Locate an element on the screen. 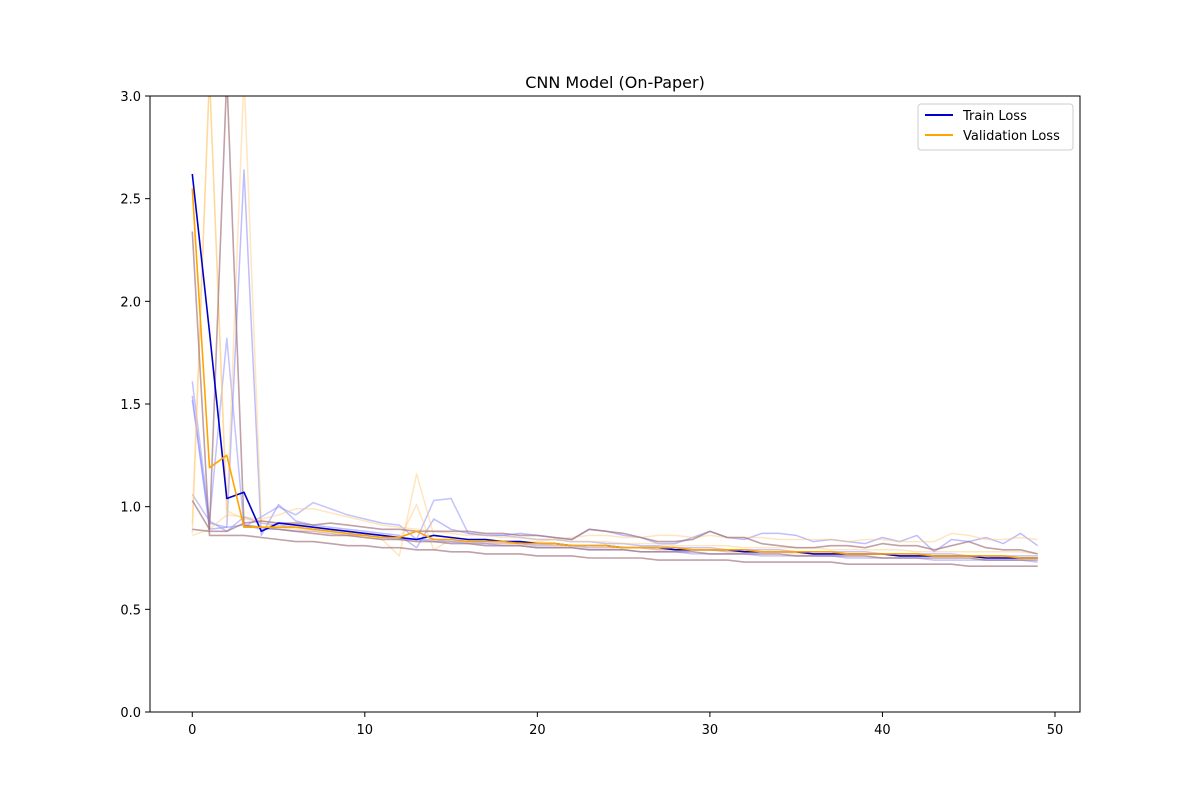 The height and width of the screenshot is (800, 1200). x-tick-label: 10 is located at coordinates (365, 730).